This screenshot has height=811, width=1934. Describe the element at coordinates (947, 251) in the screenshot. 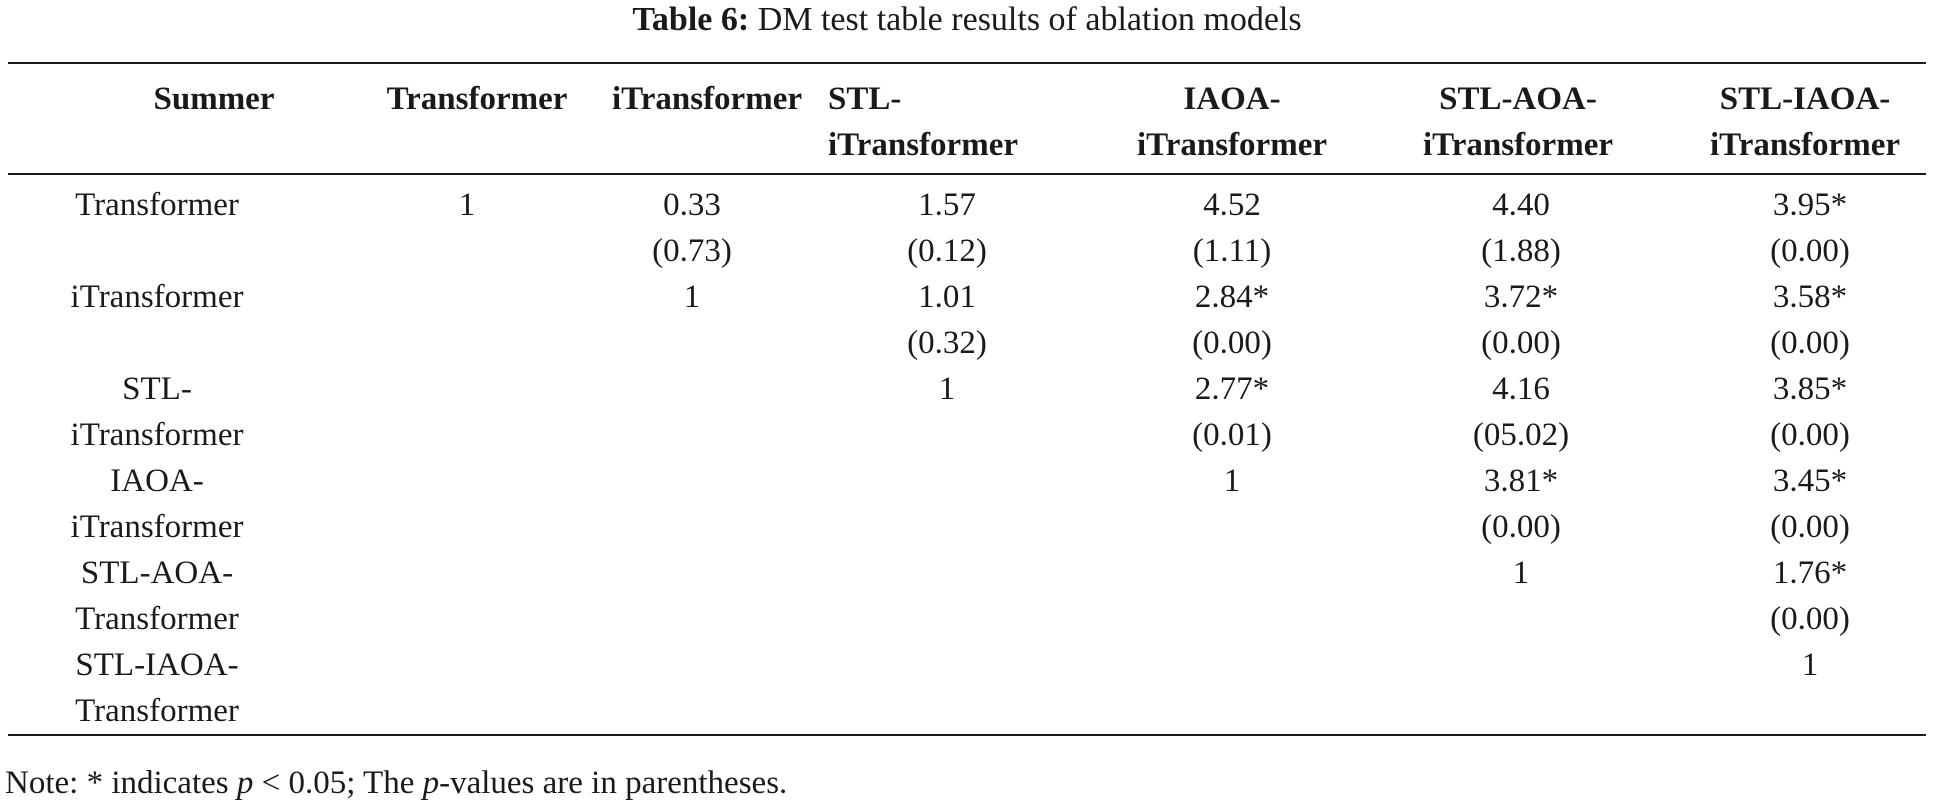

I see `table-cell-pvalue: (0.12)` at that location.